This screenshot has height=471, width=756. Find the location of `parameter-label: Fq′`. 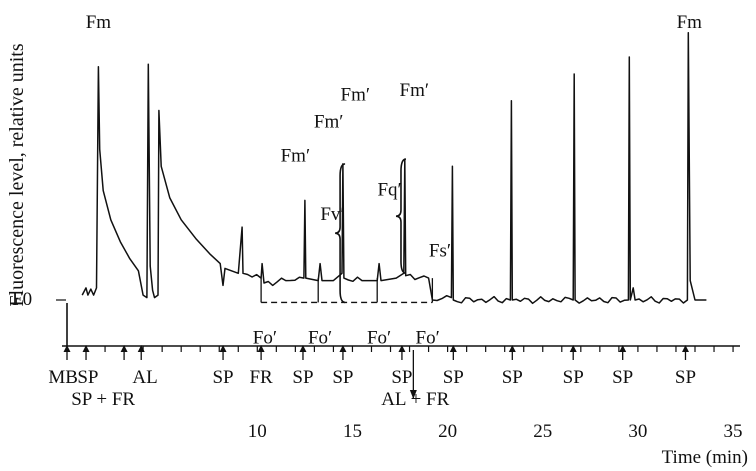

parameter-label: Fq′ is located at coordinates (389, 190).